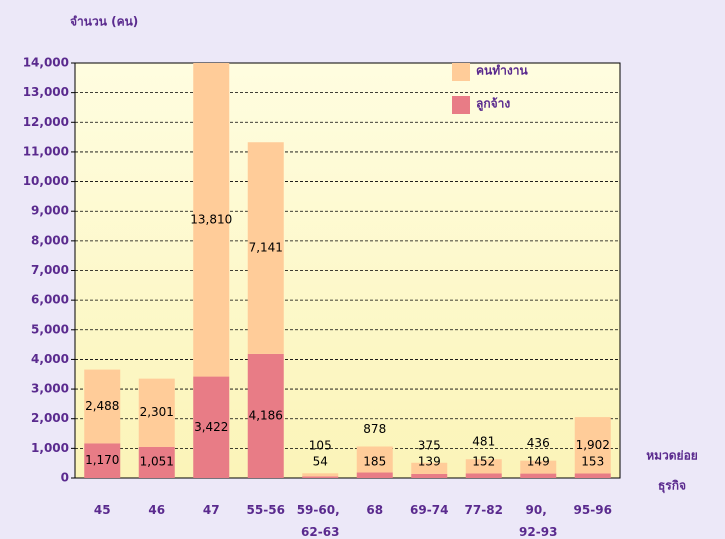 The image size is (725, 539). I want to click on x-tick-label: 68, so click(374, 510).